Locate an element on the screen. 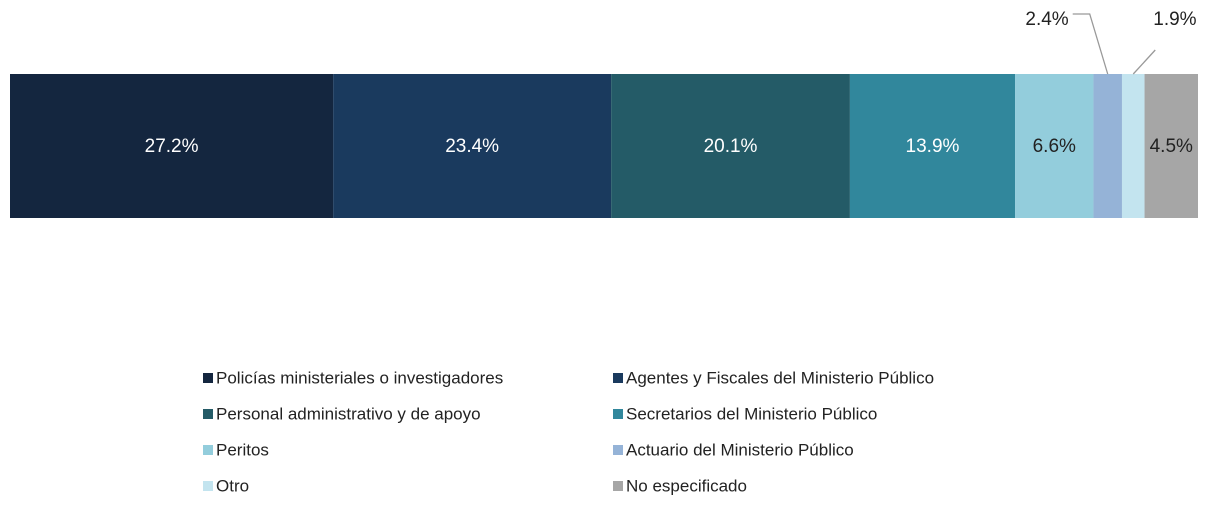 This screenshot has width=1208, height=508. legend-label: Otro is located at coordinates (232, 485).